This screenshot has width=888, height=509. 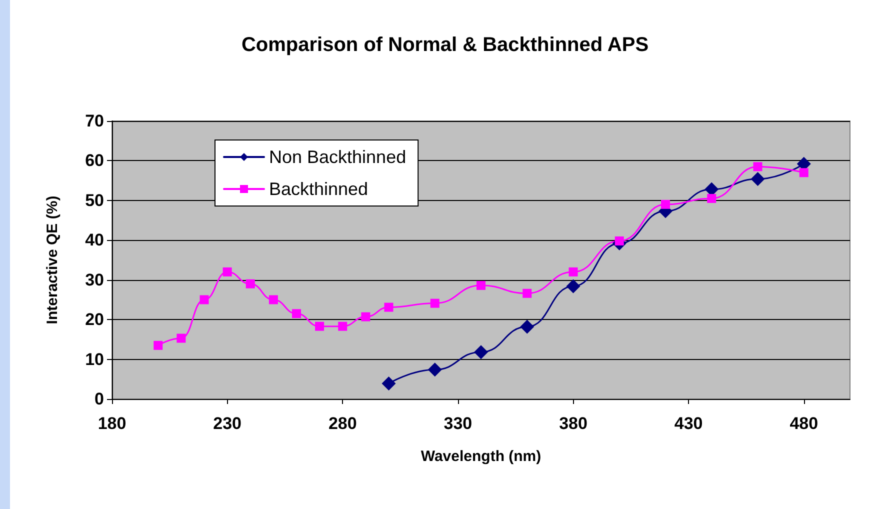 I want to click on legend-label: Backthinned, so click(x=318, y=189).